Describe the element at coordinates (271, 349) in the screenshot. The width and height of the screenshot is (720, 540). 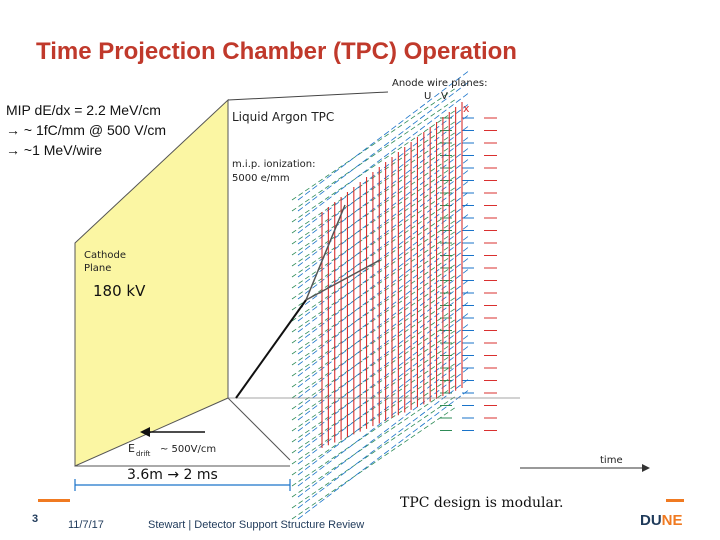
I see `particle-track` at that location.